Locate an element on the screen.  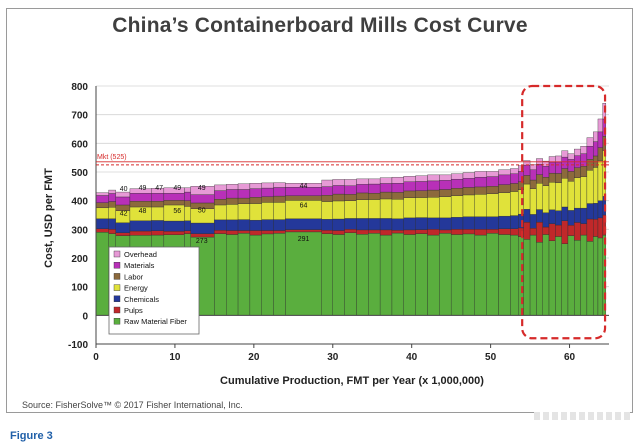
x-tick-label: 40 is located at coordinates (412, 357).